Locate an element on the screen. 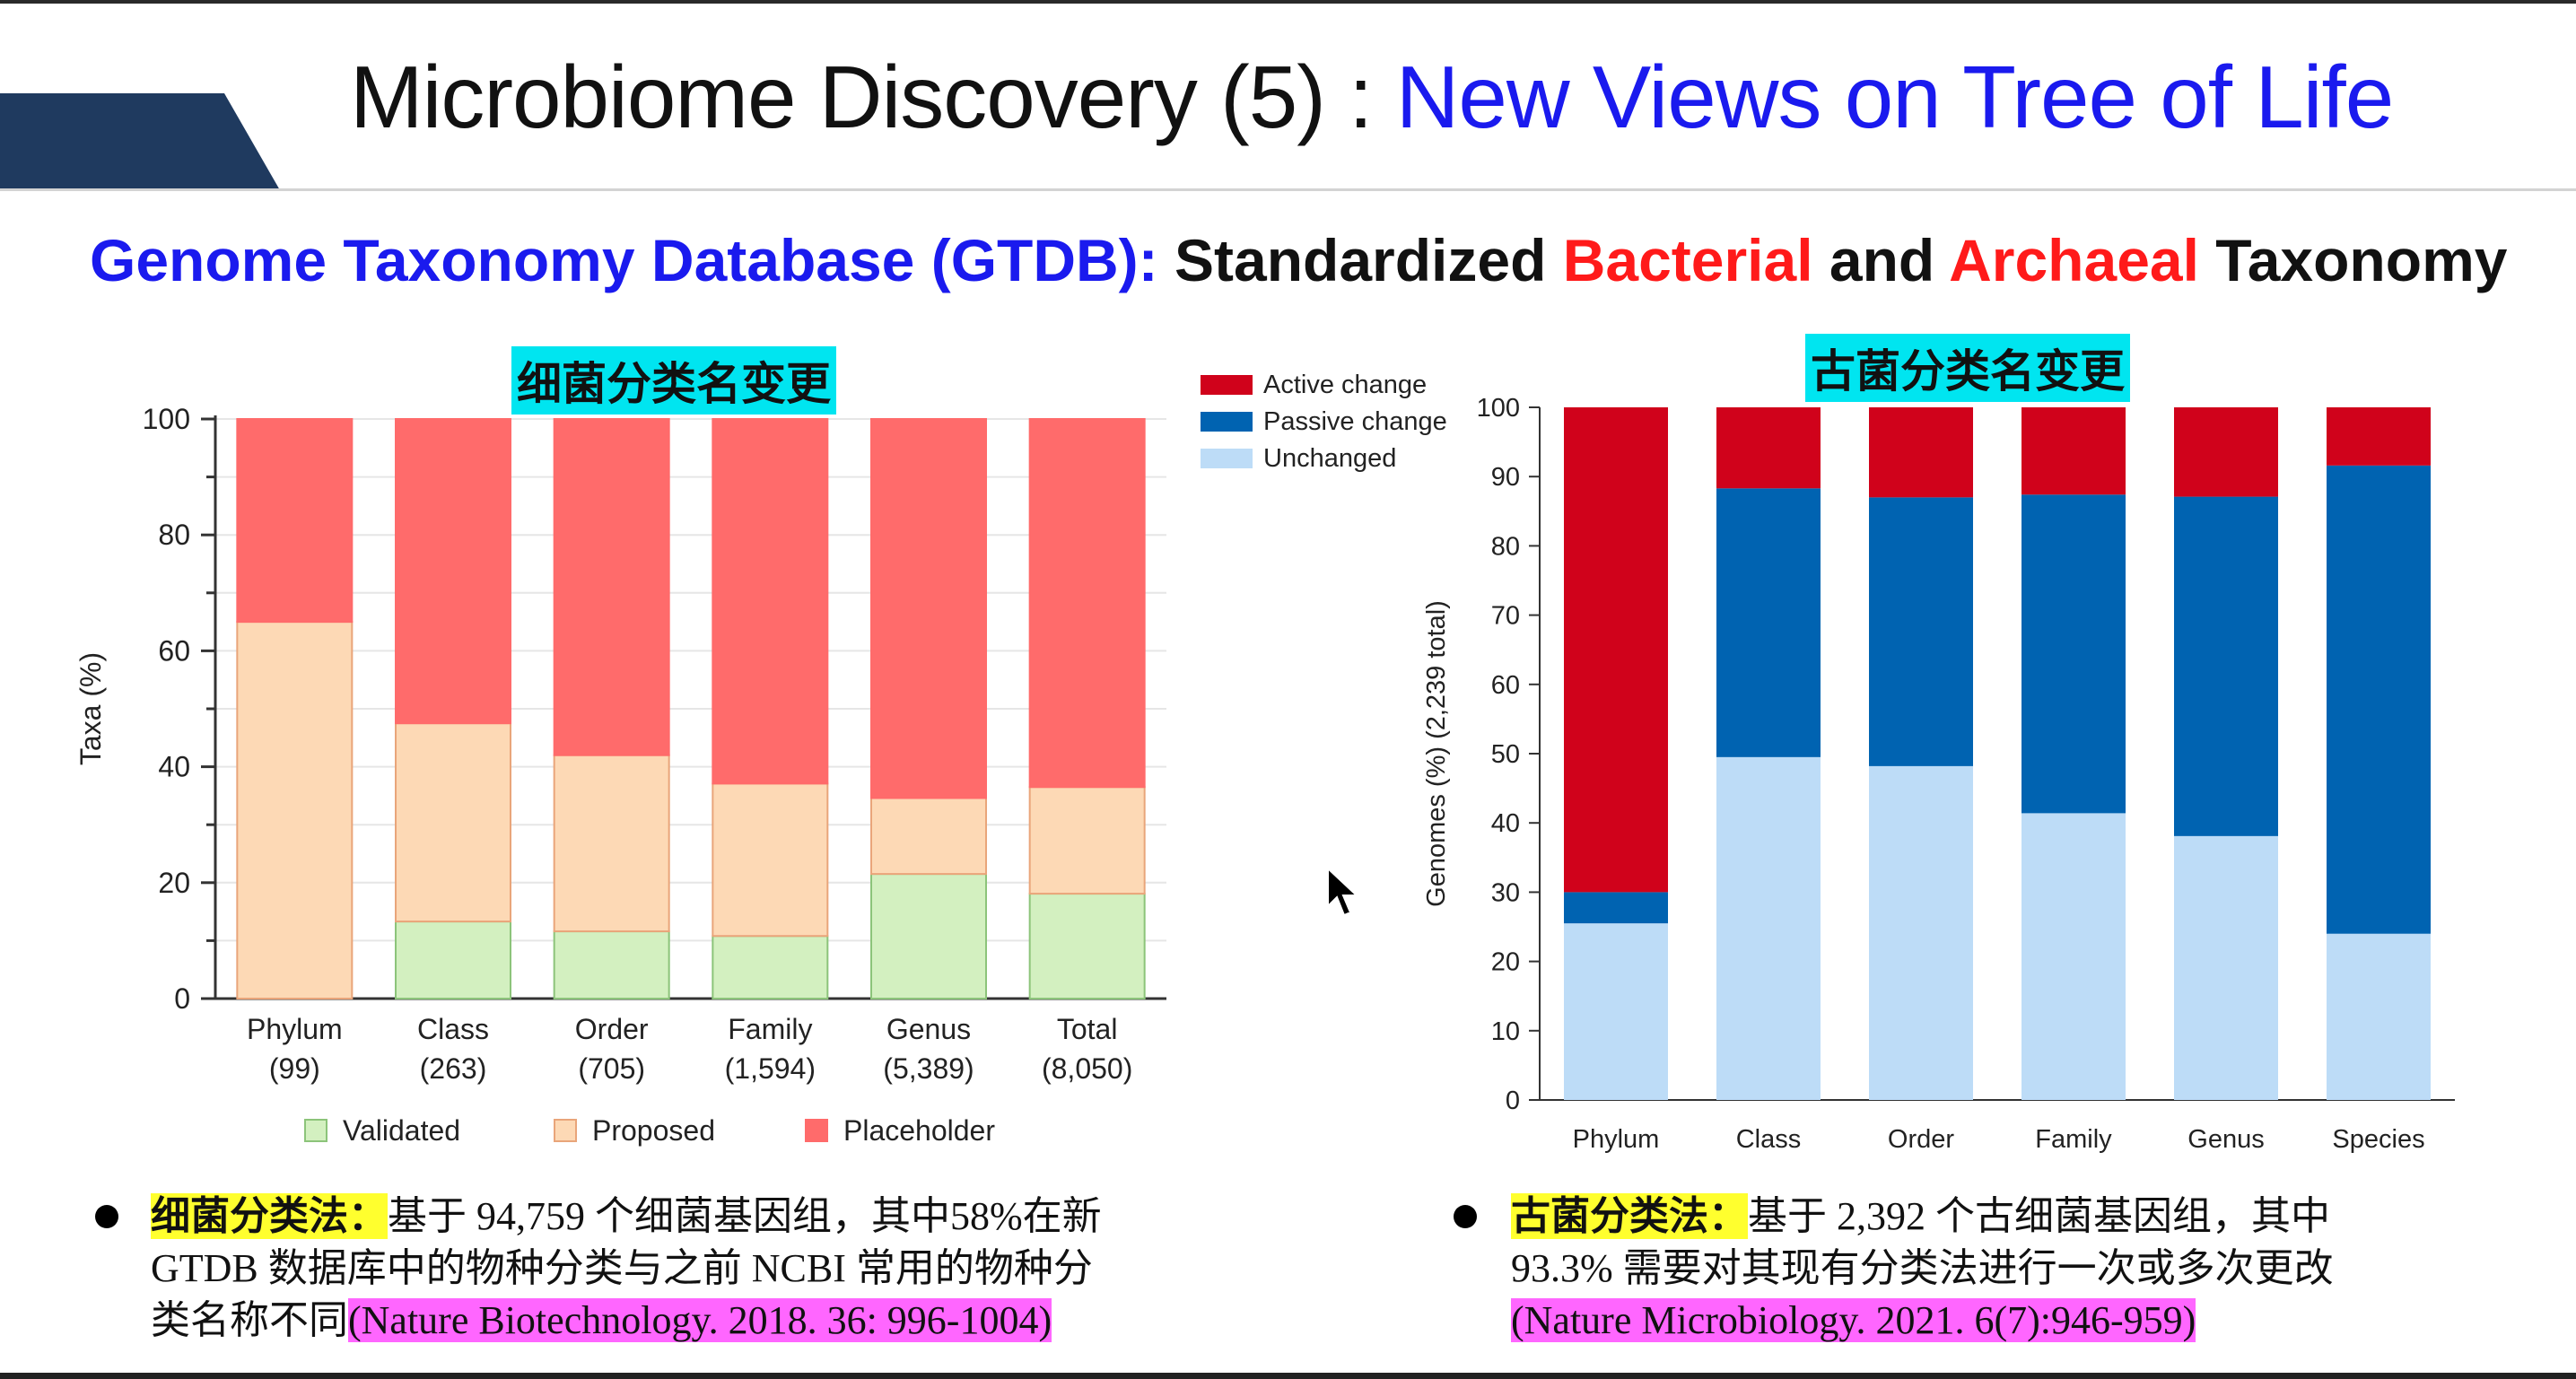 The image size is (2576, 1379). bar-validated-family is located at coordinates (771, 967).